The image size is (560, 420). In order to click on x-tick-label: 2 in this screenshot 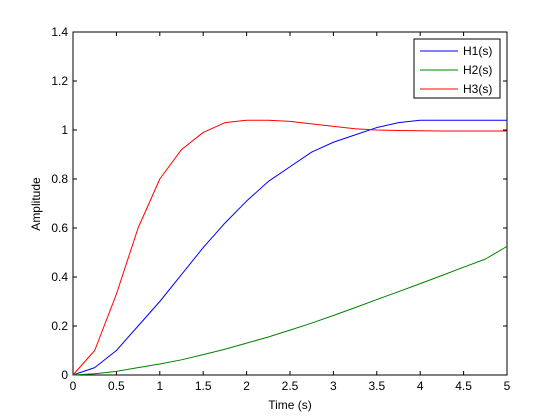, I will do `click(246, 386)`.